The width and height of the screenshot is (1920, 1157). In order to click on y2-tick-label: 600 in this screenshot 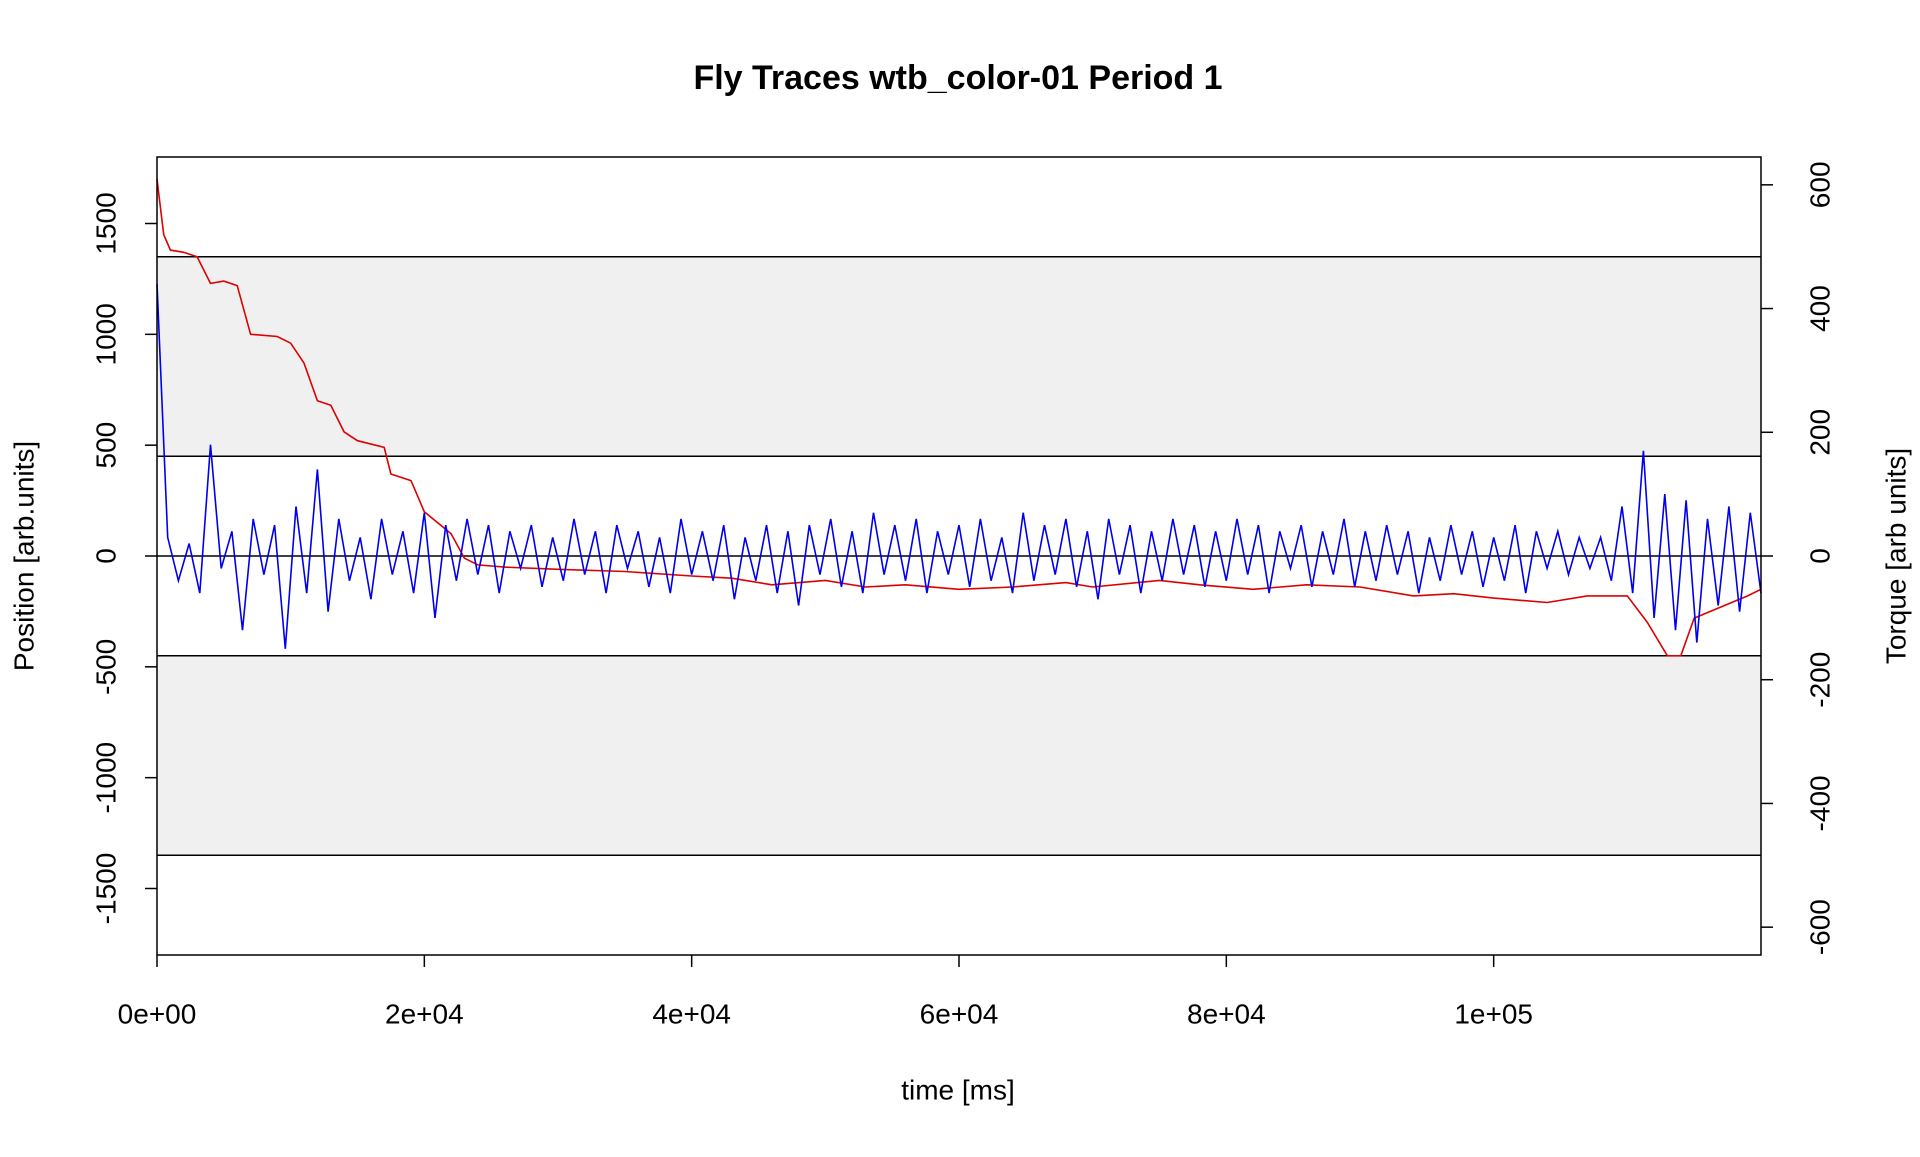, I will do `click(1819, 184)`.